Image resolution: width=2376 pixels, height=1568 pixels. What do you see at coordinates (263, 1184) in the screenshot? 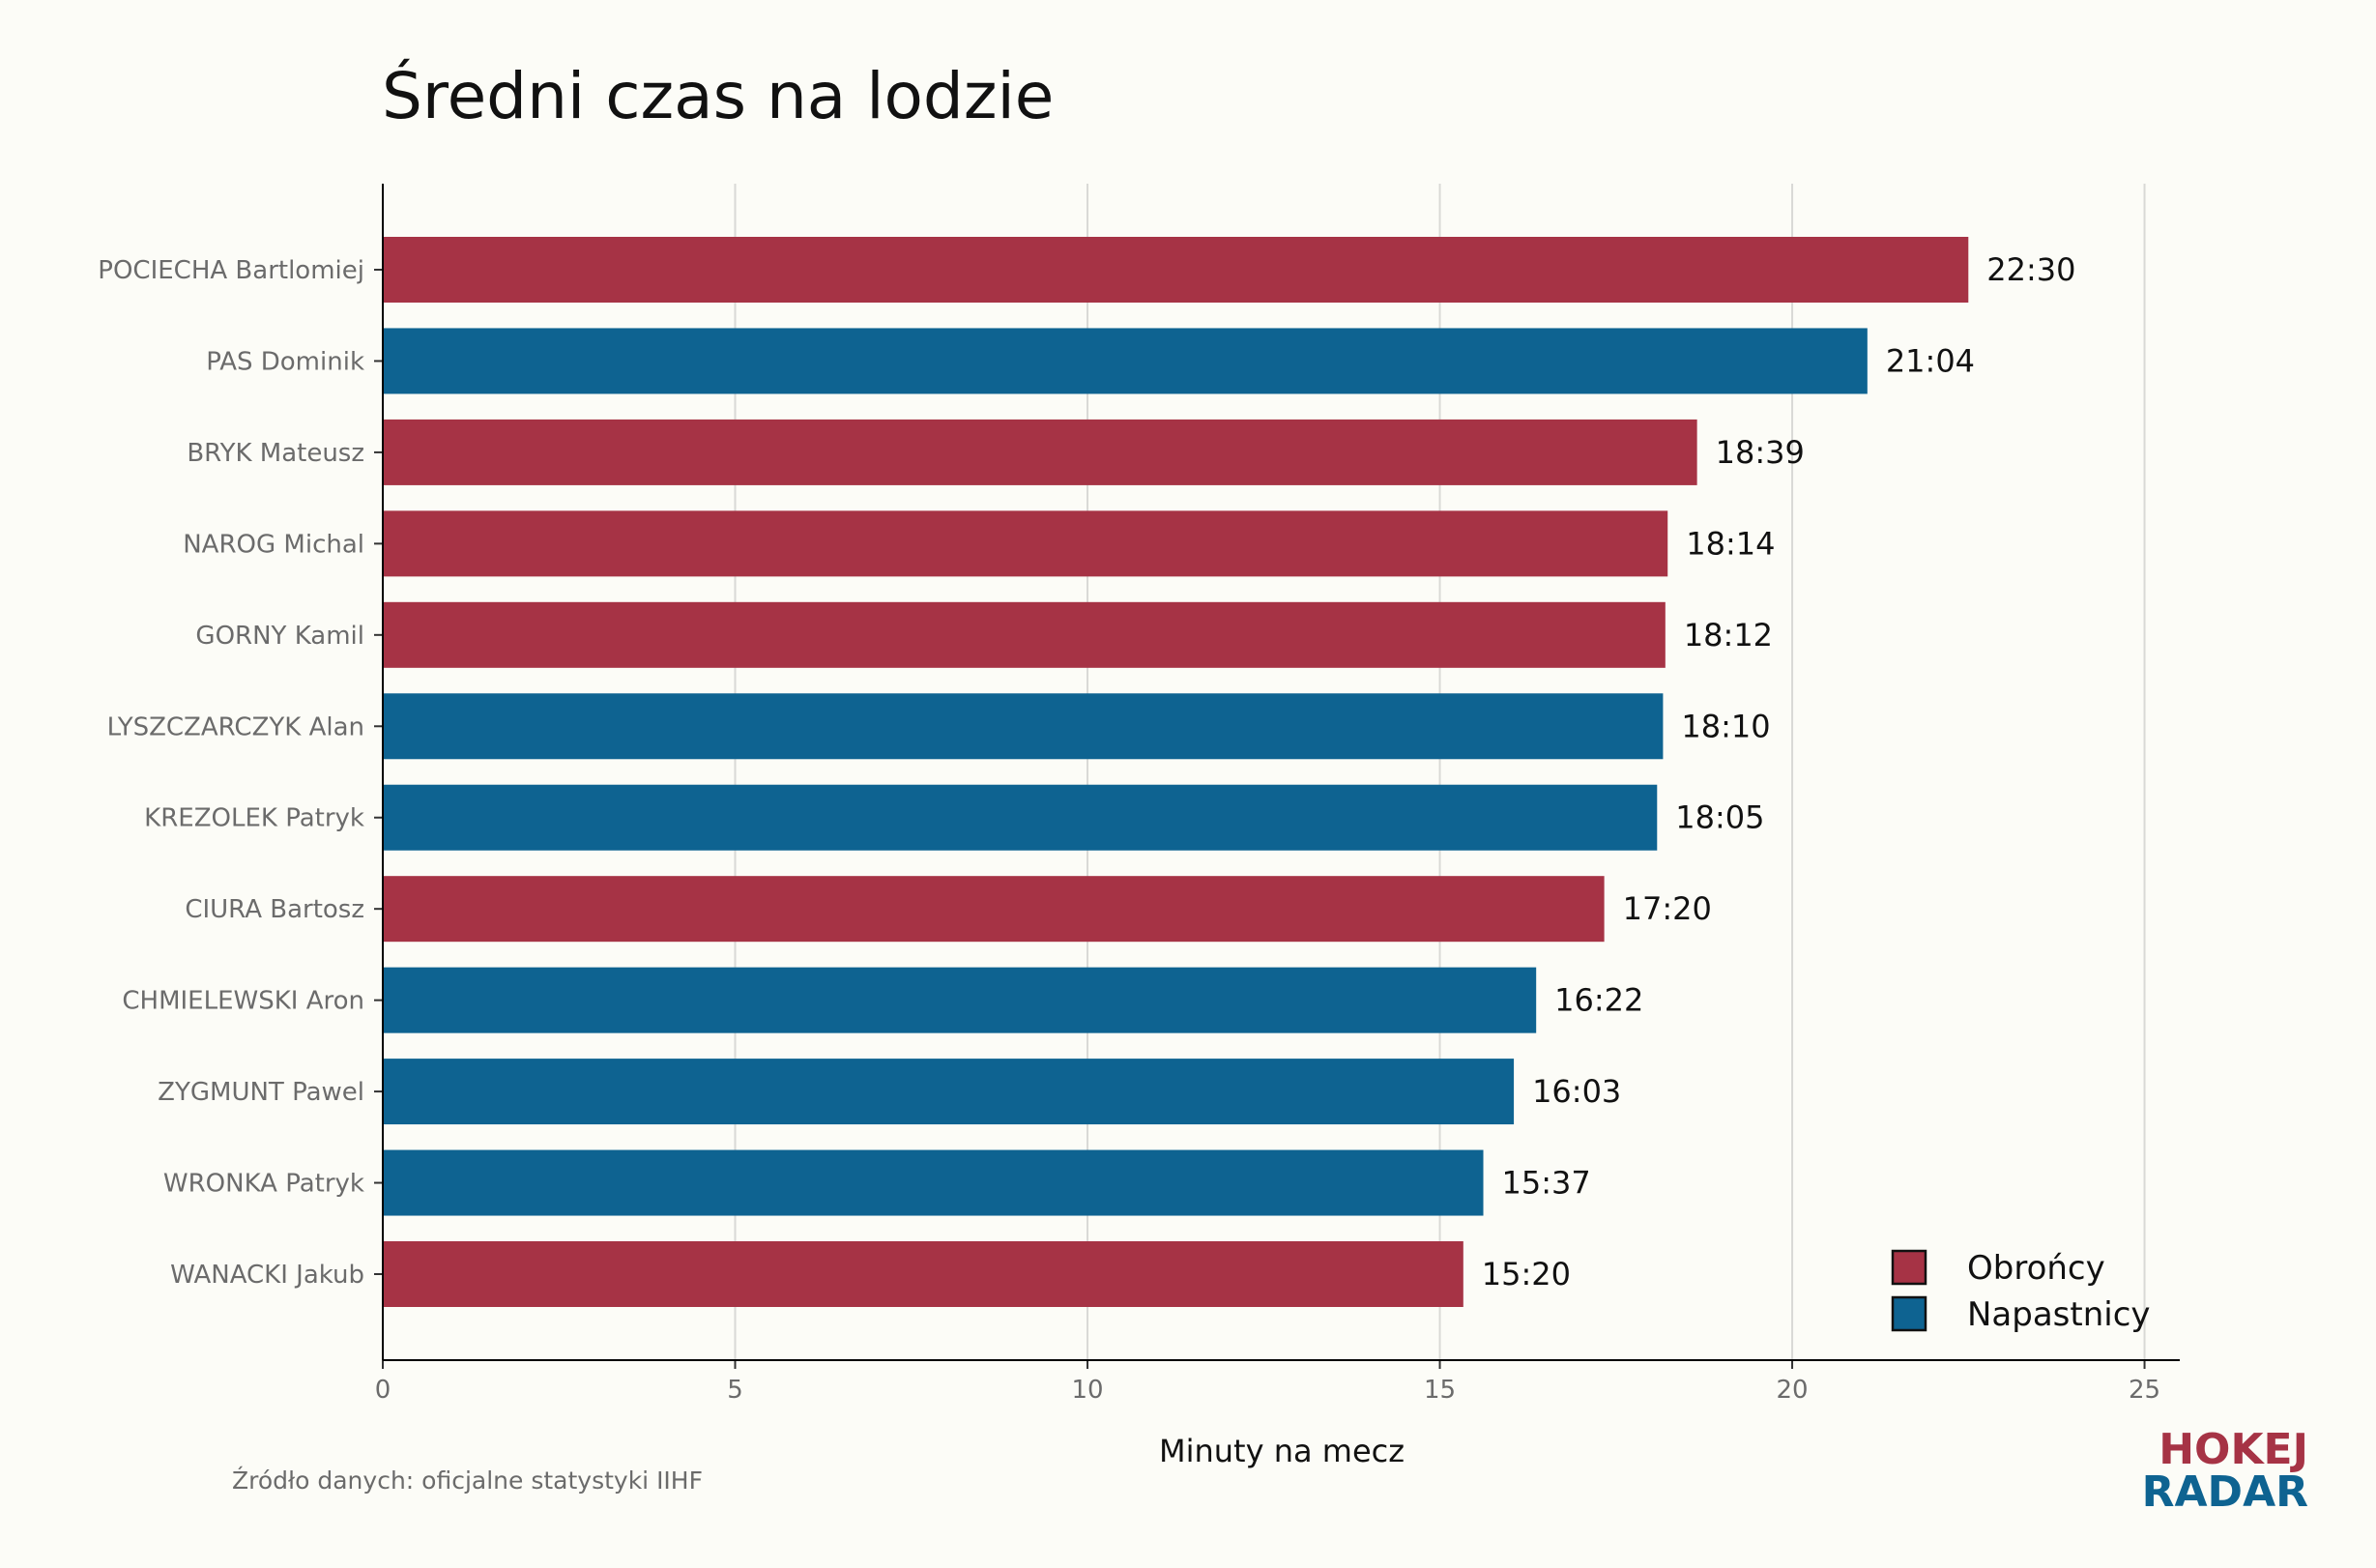
I see `category-label-11: WRONKA Patryk` at bounding box center [263, 1184].